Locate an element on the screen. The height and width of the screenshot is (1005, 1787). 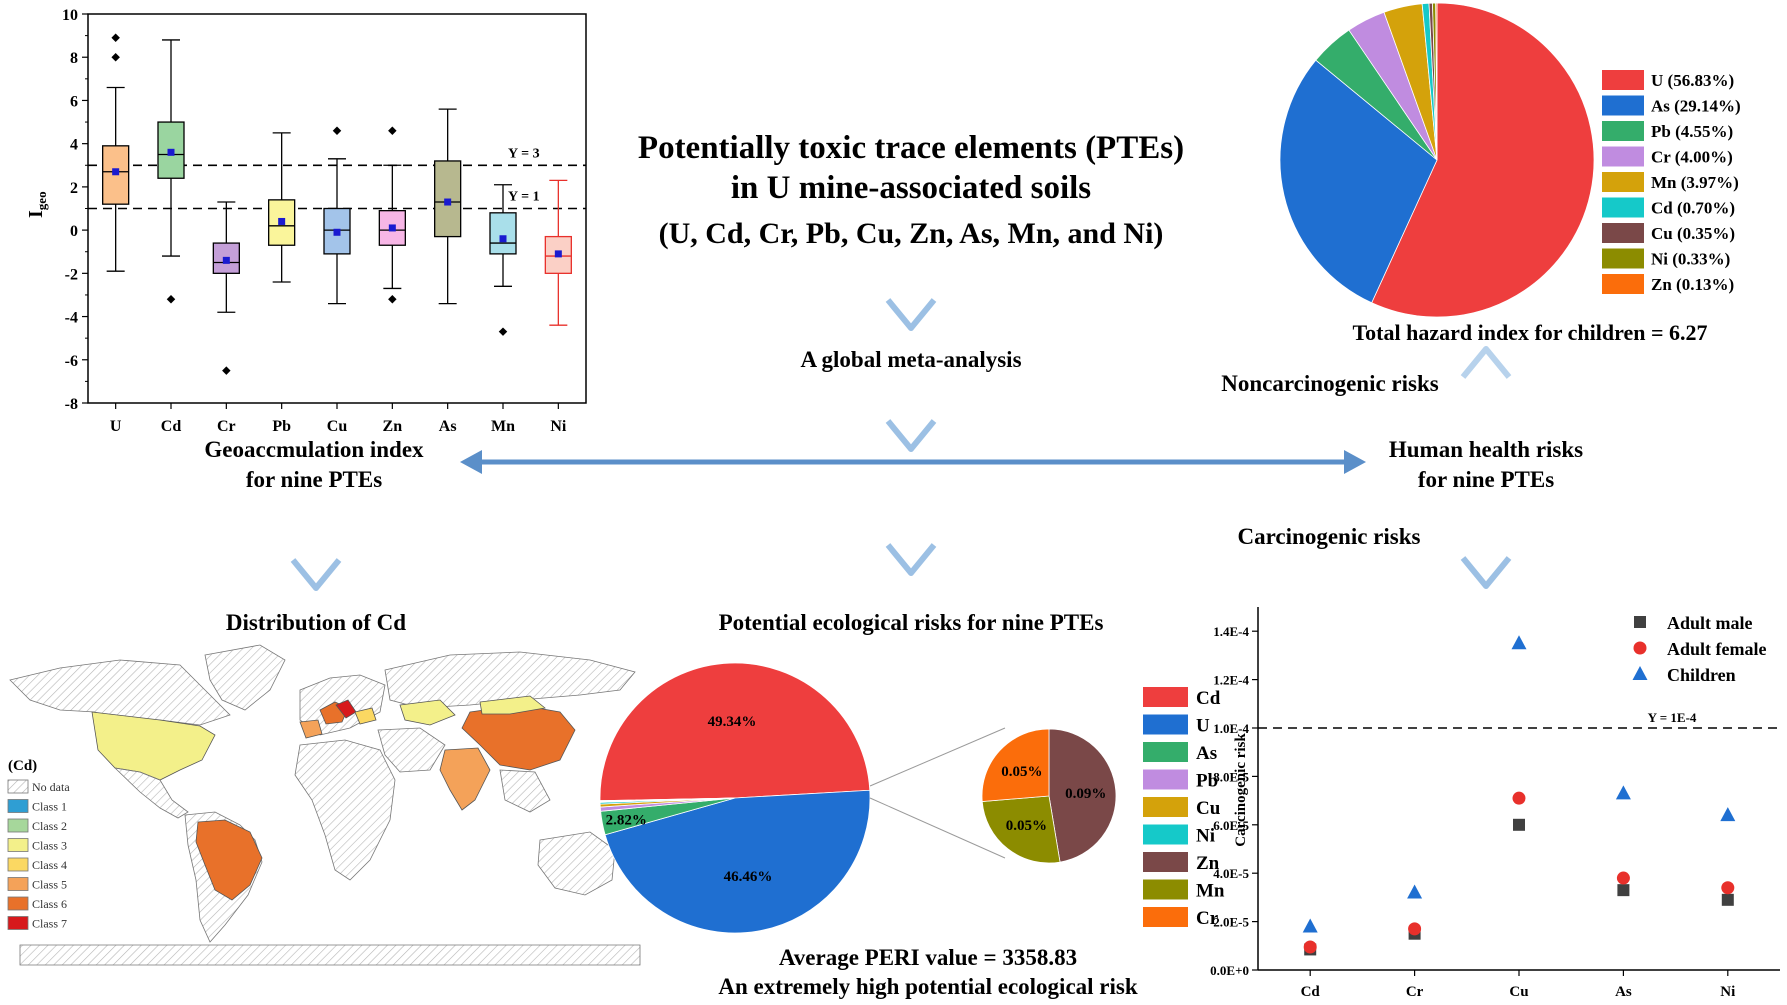
scatter-xtick-label: Cd is located at coordinates (1311, 992).